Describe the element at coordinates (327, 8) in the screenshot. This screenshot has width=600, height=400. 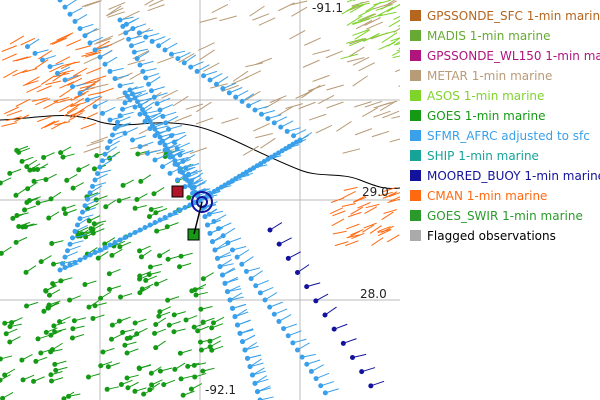
I see `grid-label: -91.1` at that location.